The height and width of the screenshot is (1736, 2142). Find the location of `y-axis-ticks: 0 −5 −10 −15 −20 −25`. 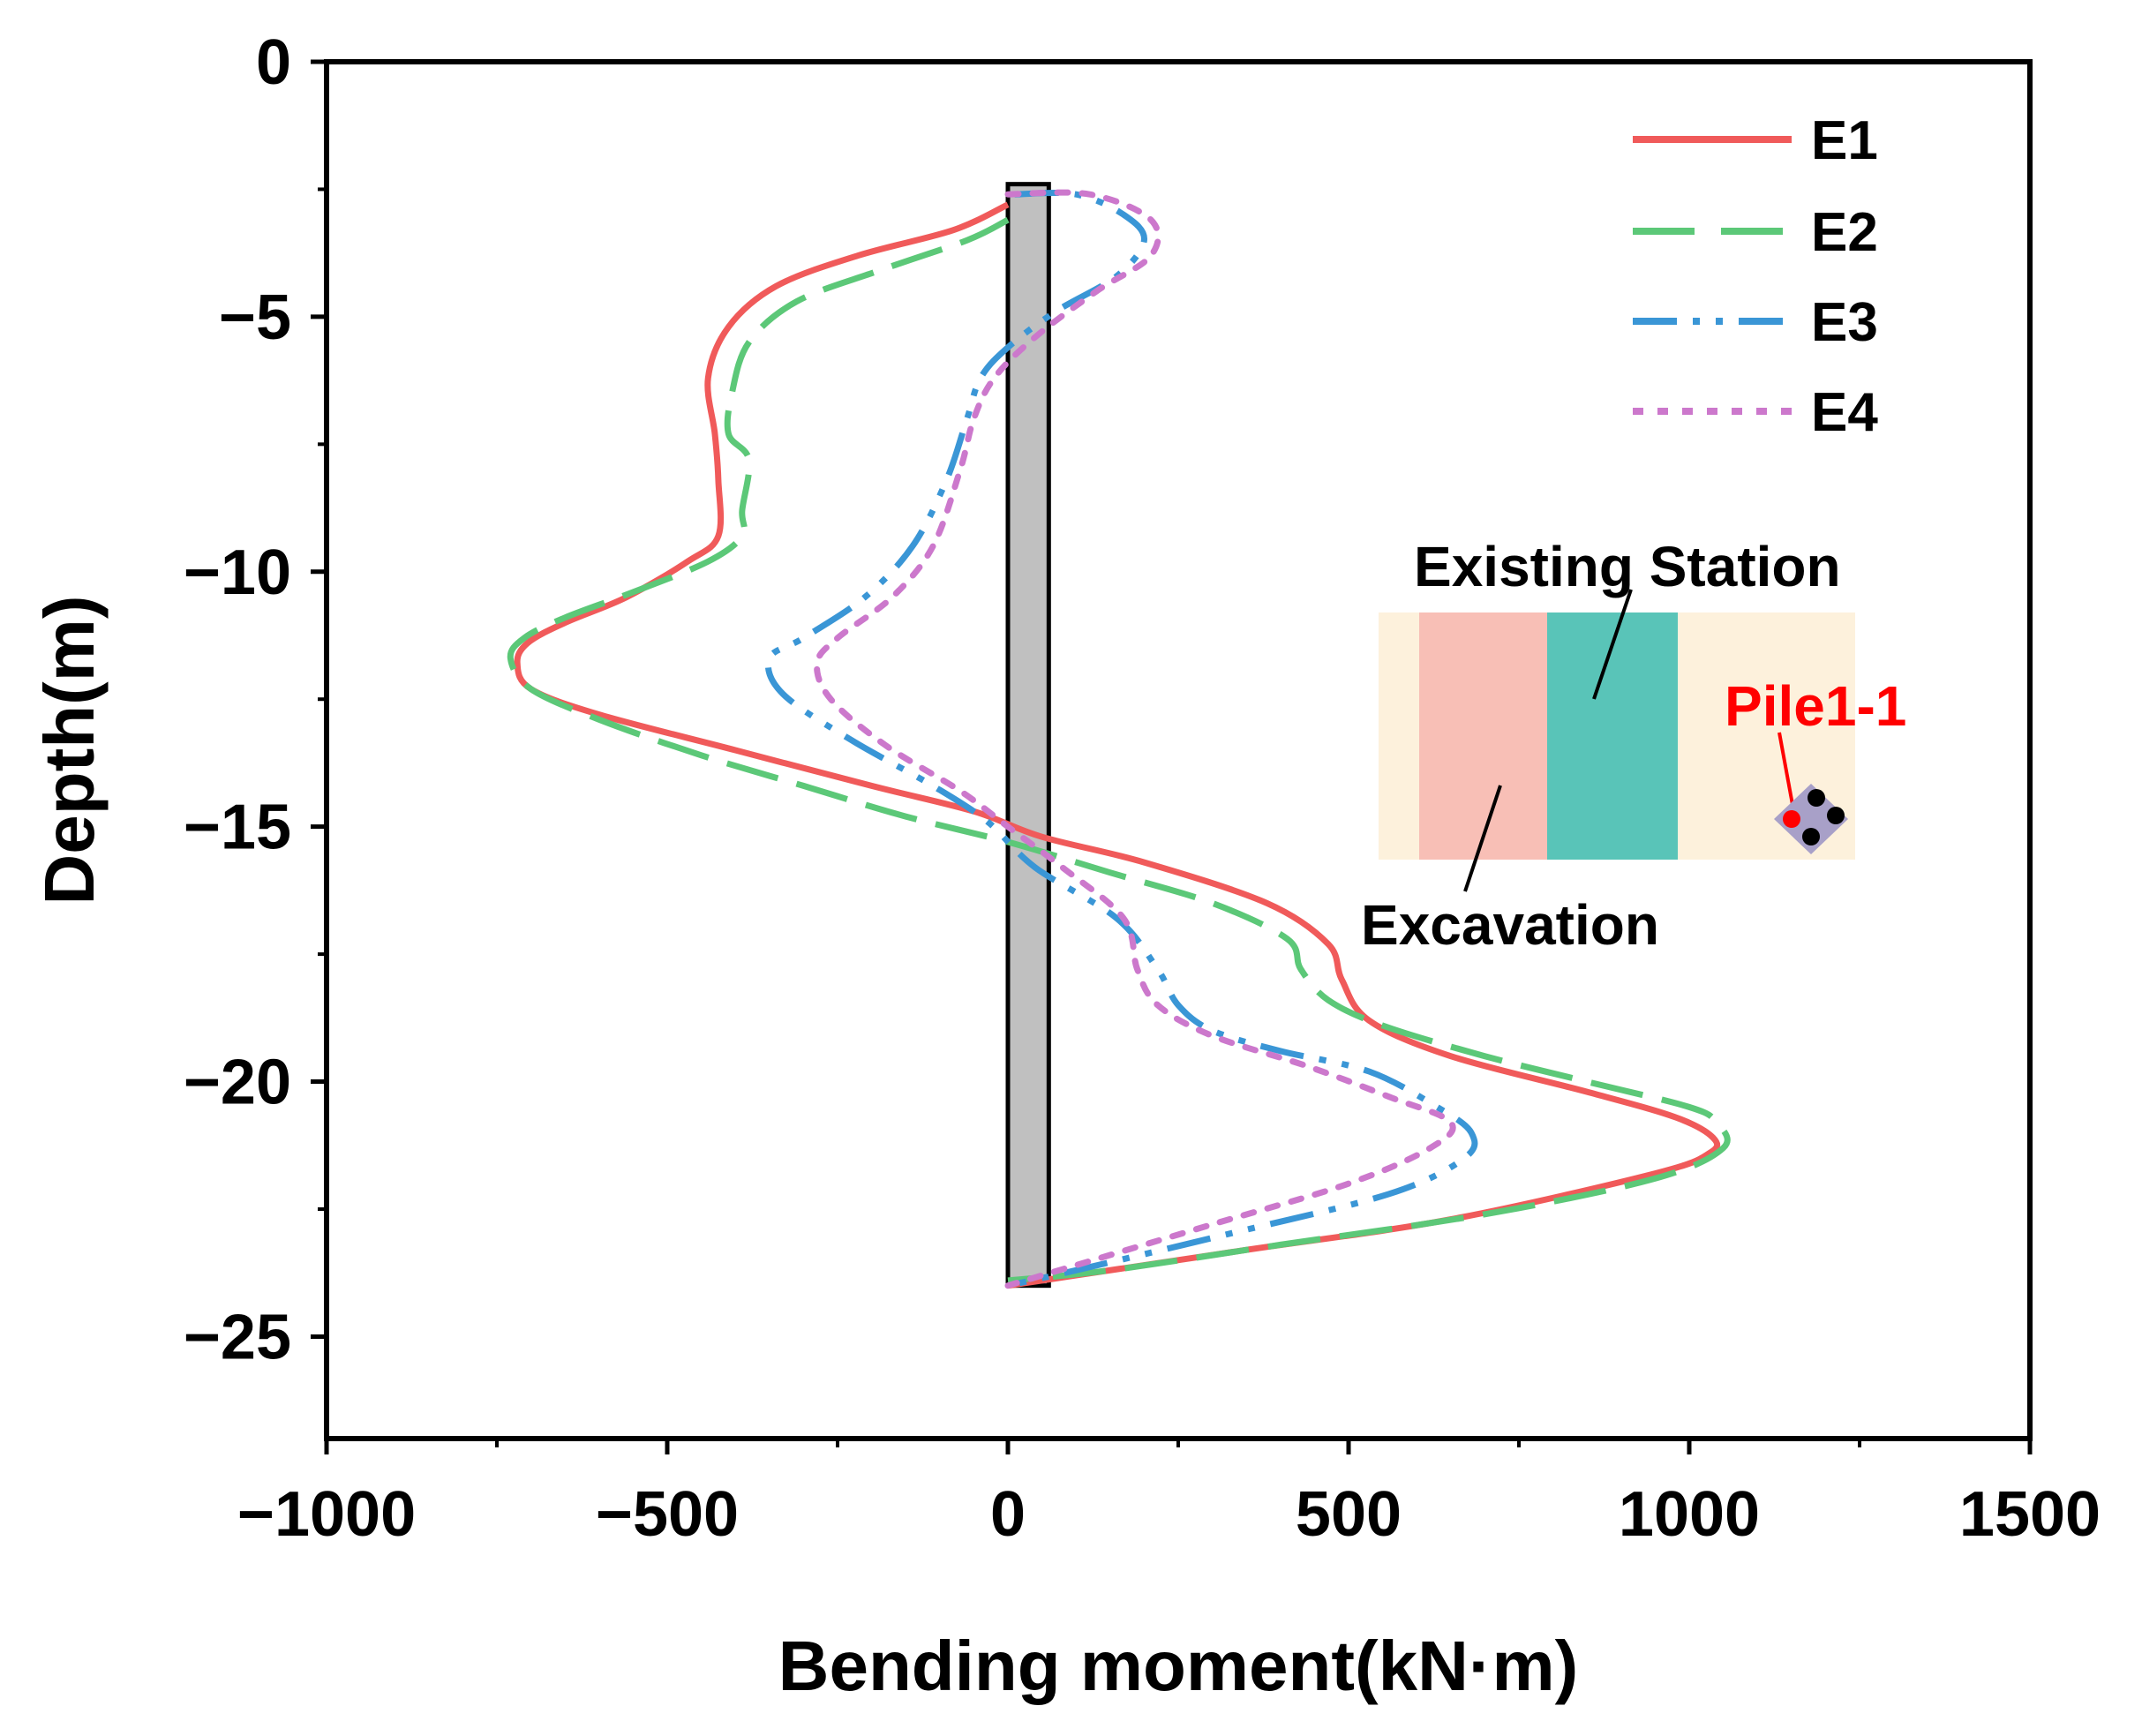

y-axis-ticks: 0 −5 −10 −15 −20 −25 is located at coordinates (255, 699).